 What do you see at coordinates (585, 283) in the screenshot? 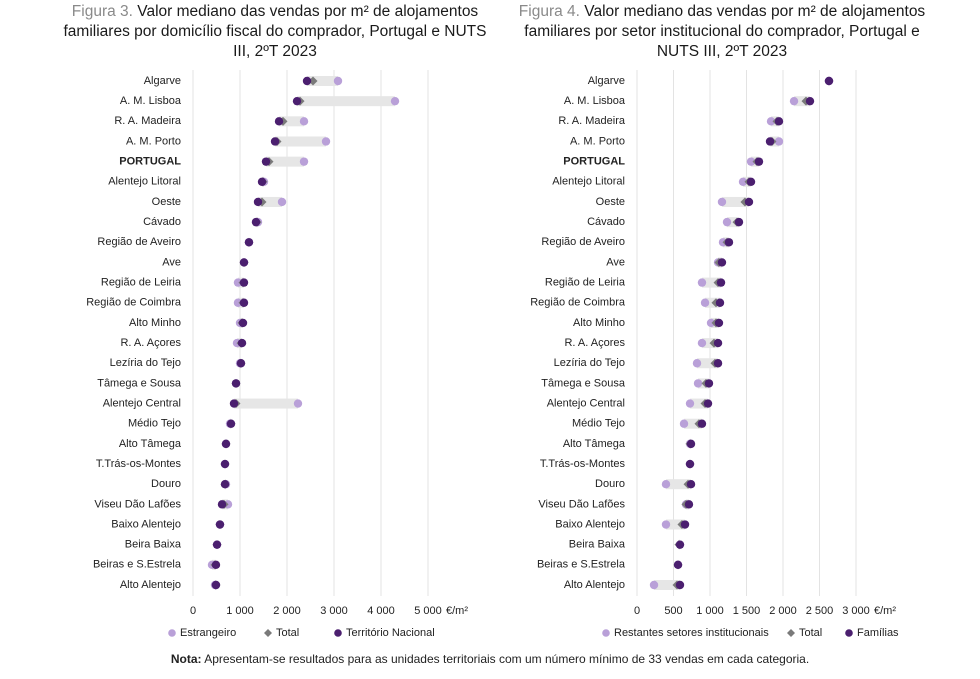
I see `category-label: Região de Leiria` at bounding box center [585, 283].